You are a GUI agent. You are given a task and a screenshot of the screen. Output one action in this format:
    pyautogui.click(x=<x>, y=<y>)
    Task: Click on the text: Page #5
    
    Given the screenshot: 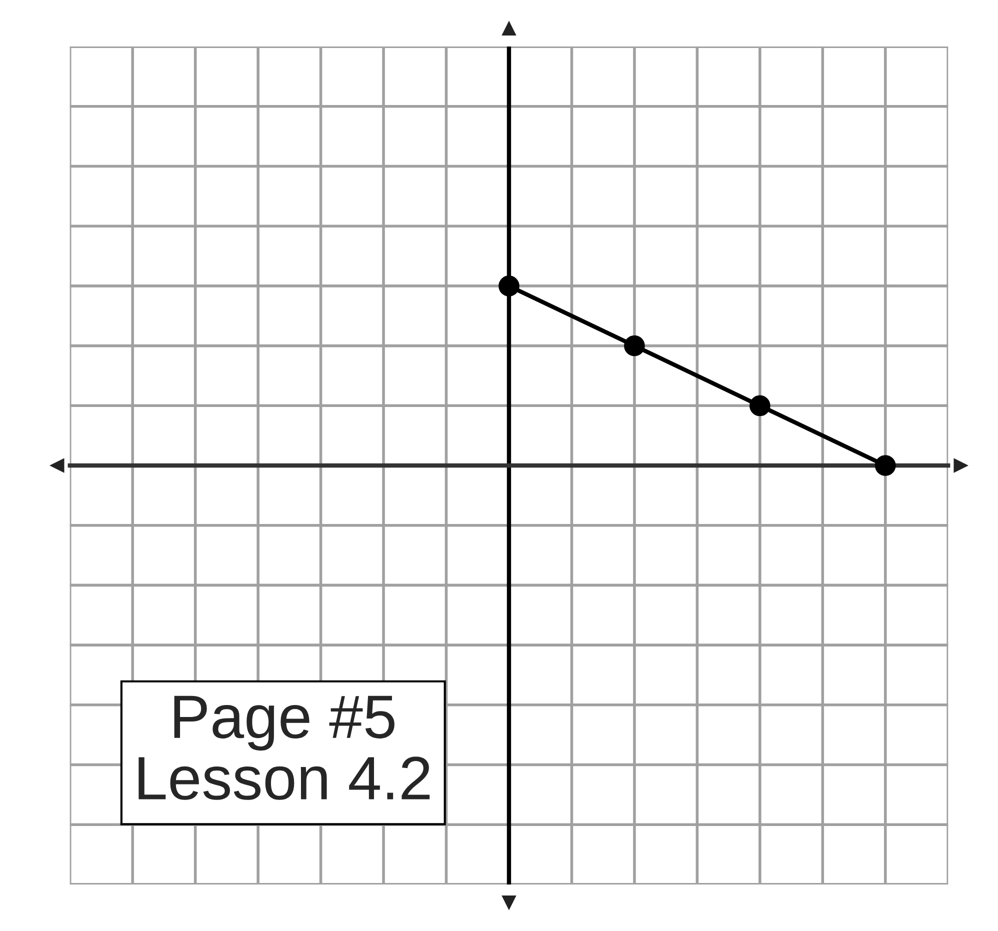 What is the action you would take?
    pyautogui.click(x=284, y=723)
    